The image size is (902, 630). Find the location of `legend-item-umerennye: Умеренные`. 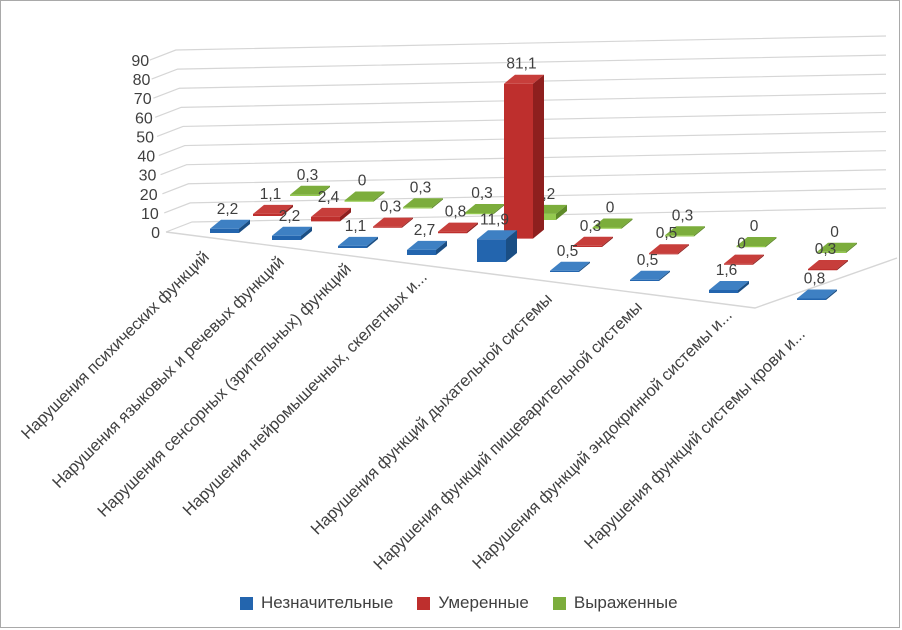

legend-item-umerennye: Умеренные is located at coordinates (473, 603).